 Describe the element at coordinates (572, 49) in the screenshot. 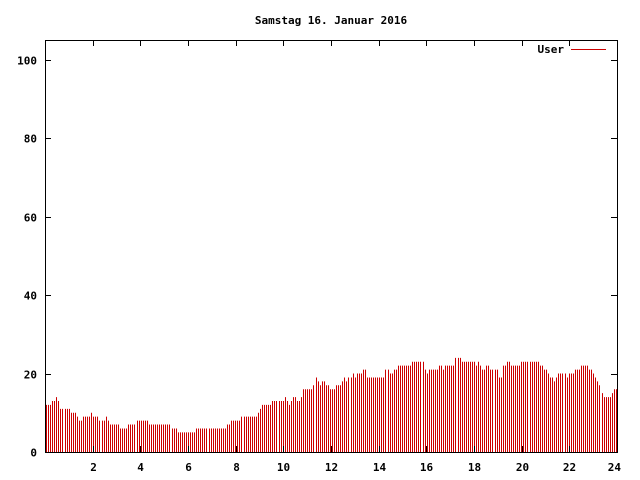

I see `legend: User` at that location.